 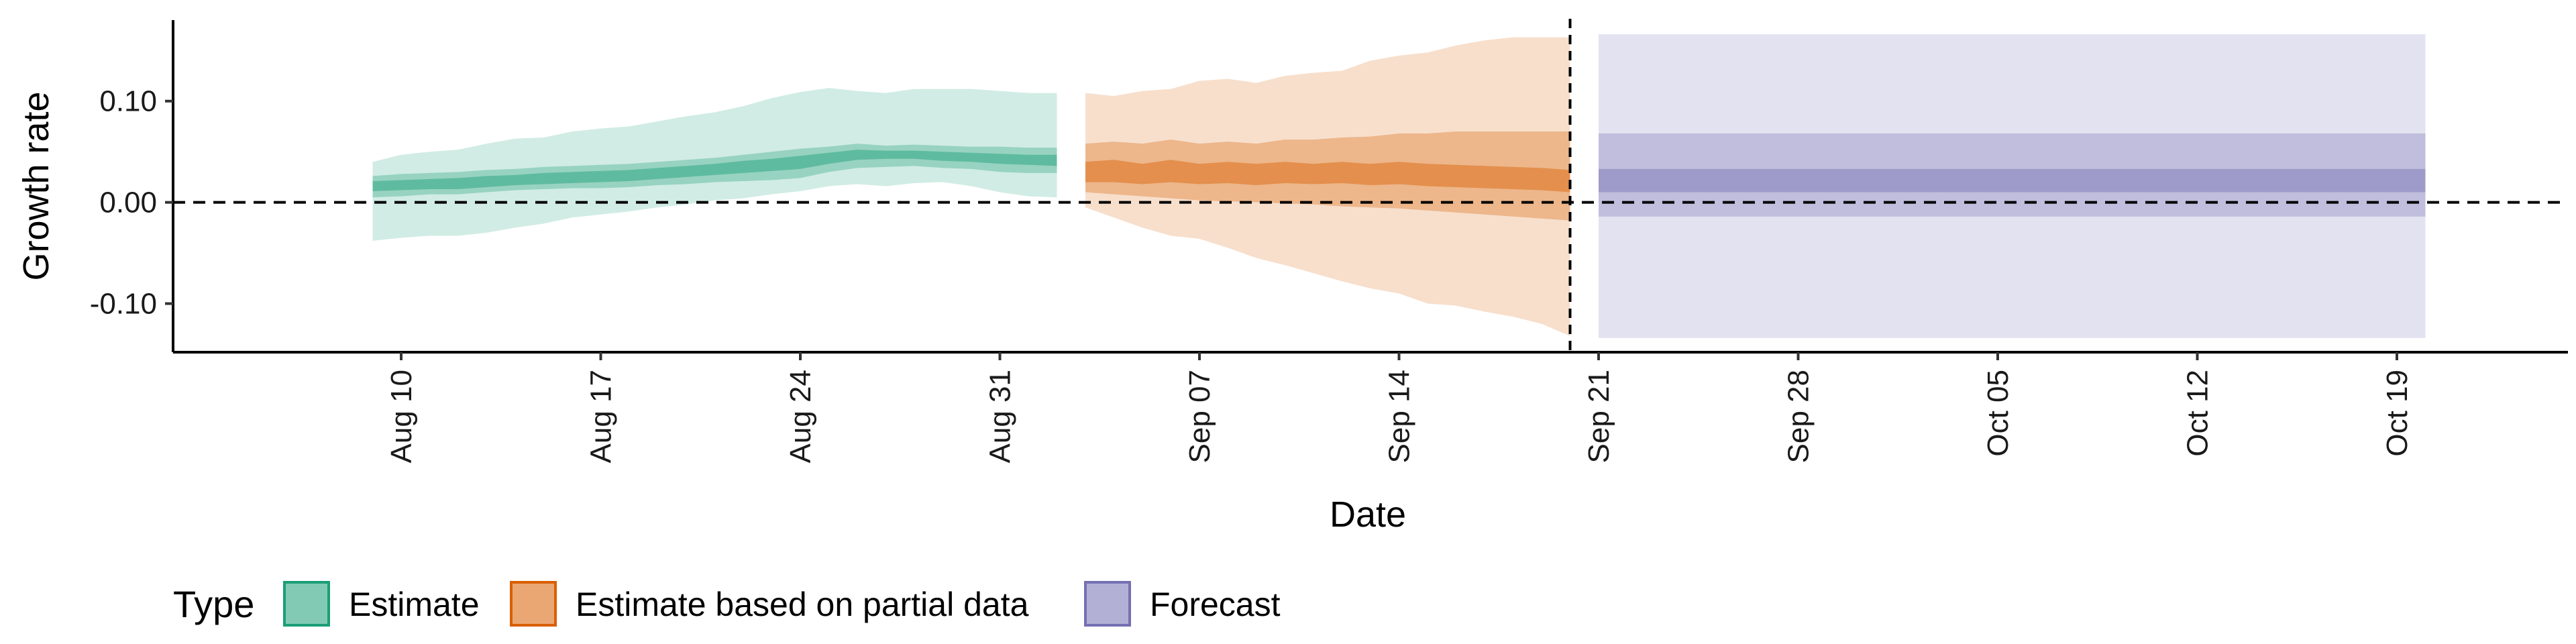 What do you see at coordinates (1598, 416) in the screenshot?
I see `x-tick-label: Sep 21` at bounding box center [1598, 416].